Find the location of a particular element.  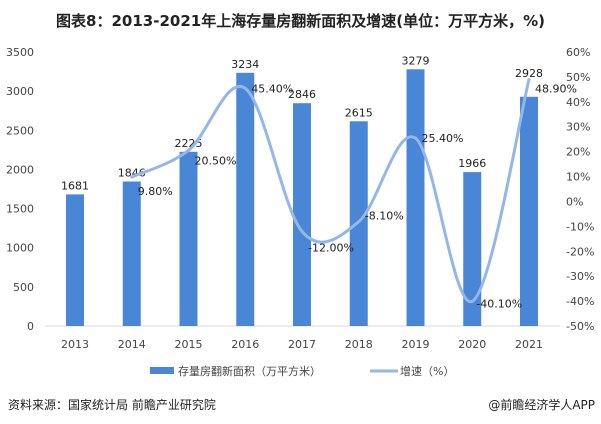

line-data-label: 9.80% is located at coordinates (155, 191).